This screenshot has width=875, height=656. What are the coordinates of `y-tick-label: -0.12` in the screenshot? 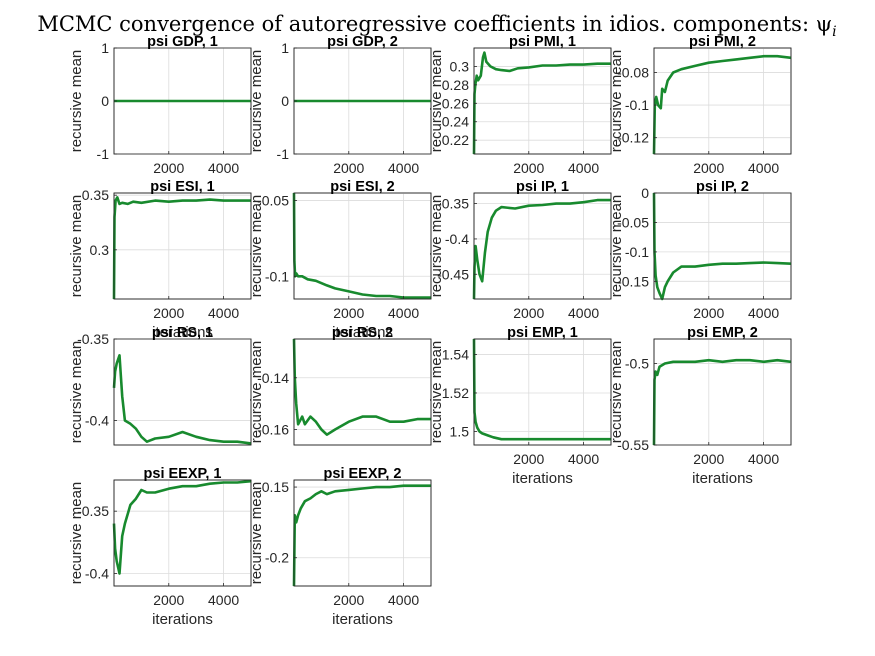 It's located at (633, 138).